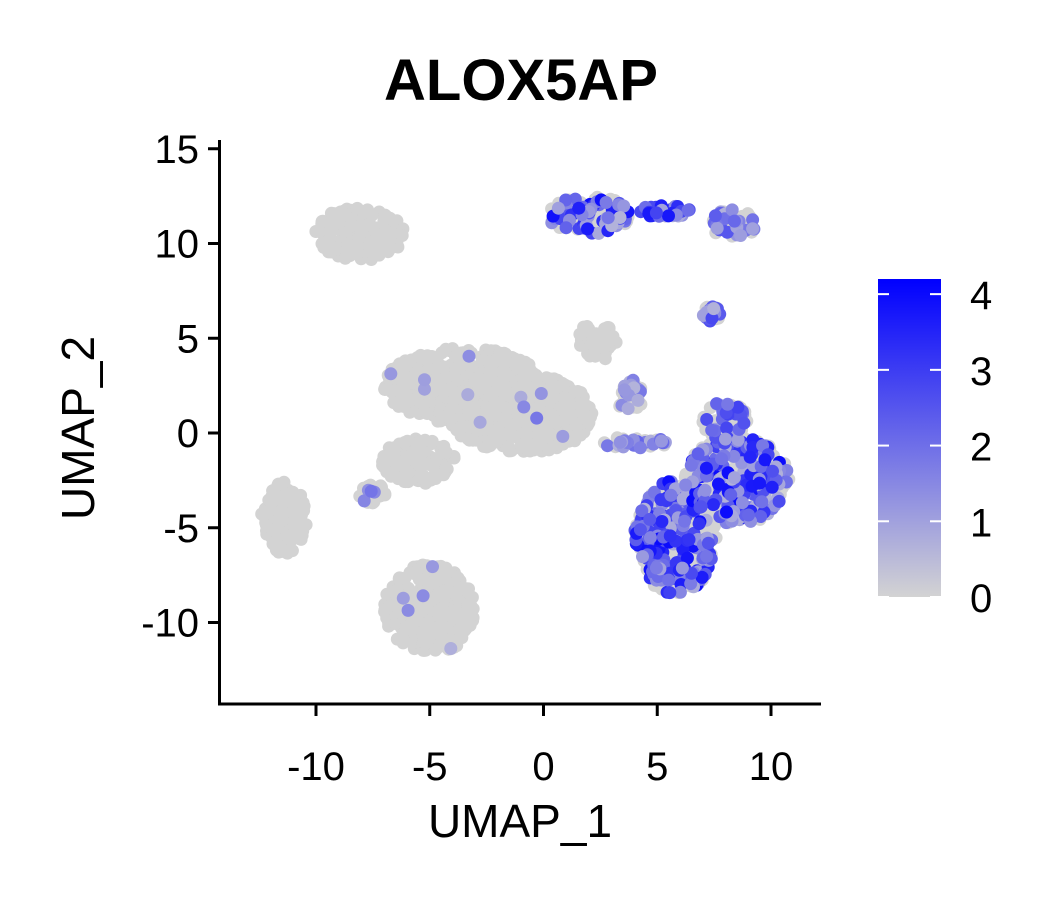  I want to click on y-tick-label: 10, so click(177, 245).